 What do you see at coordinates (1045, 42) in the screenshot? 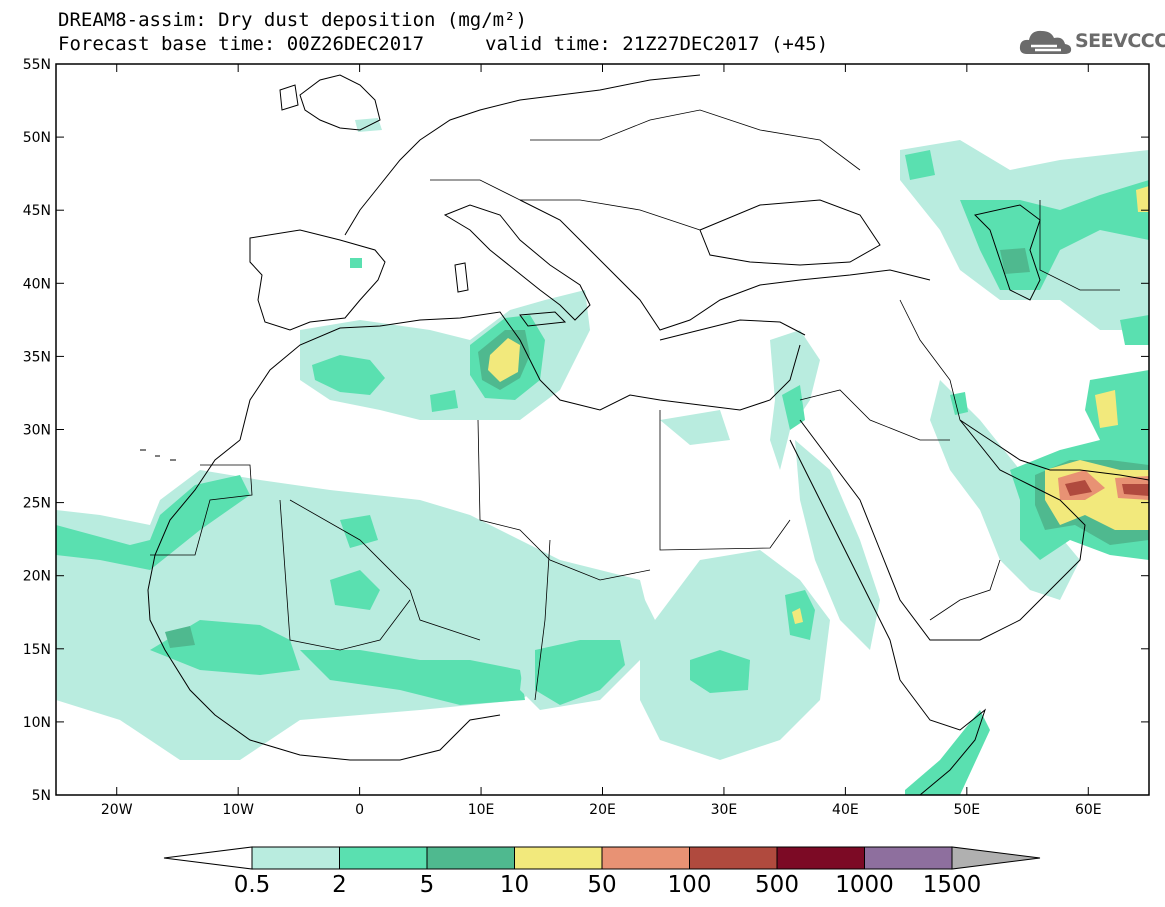
I see `cloud-logo-icon` at bounding box center [1045, 42].